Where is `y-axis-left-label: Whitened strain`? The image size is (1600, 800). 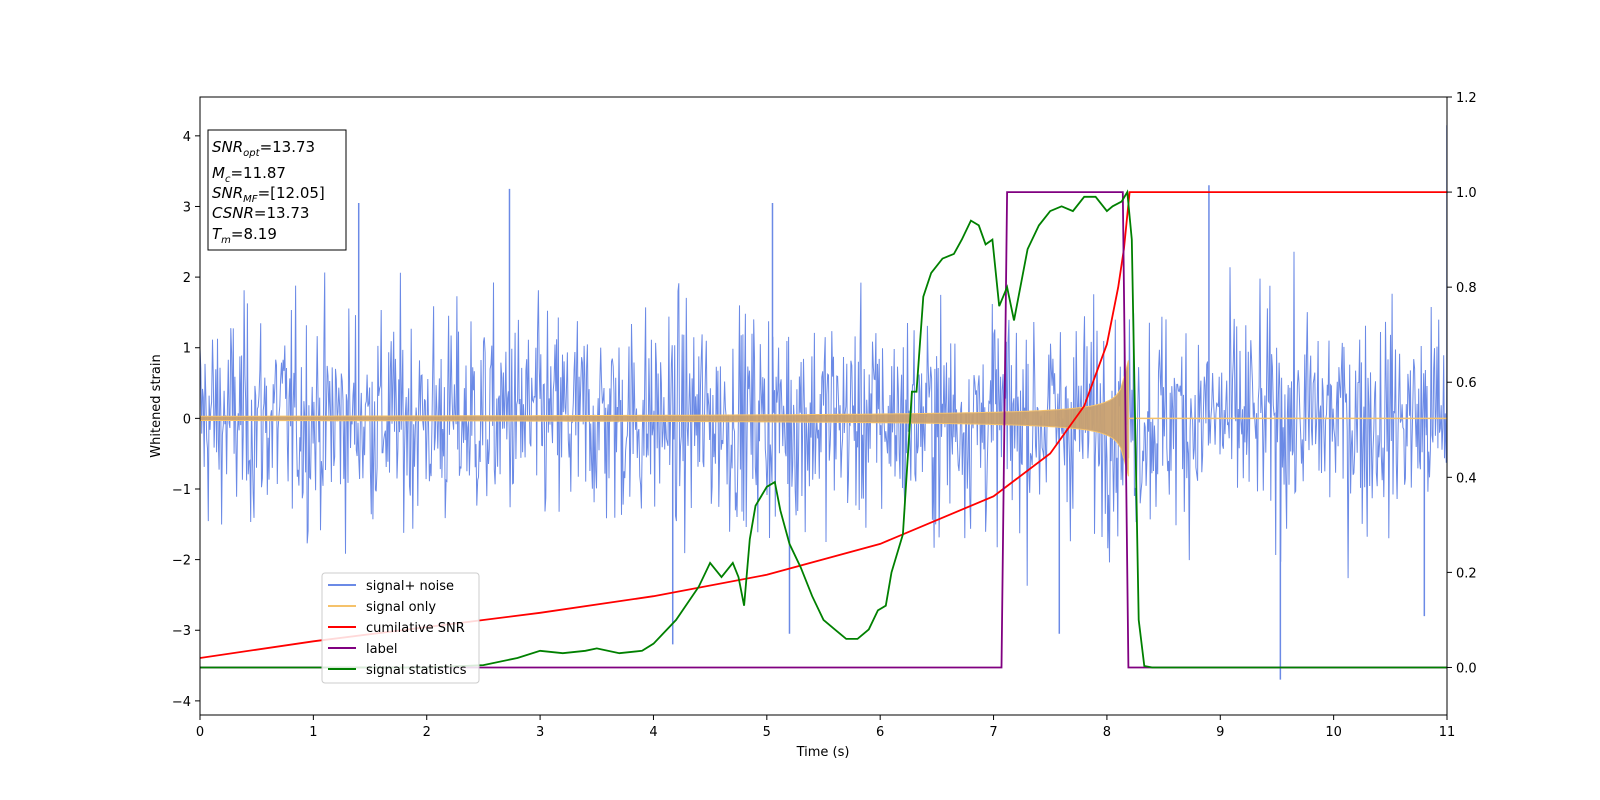 y-axis-left-label: Whitened strain is located at coordinates (156, 405).